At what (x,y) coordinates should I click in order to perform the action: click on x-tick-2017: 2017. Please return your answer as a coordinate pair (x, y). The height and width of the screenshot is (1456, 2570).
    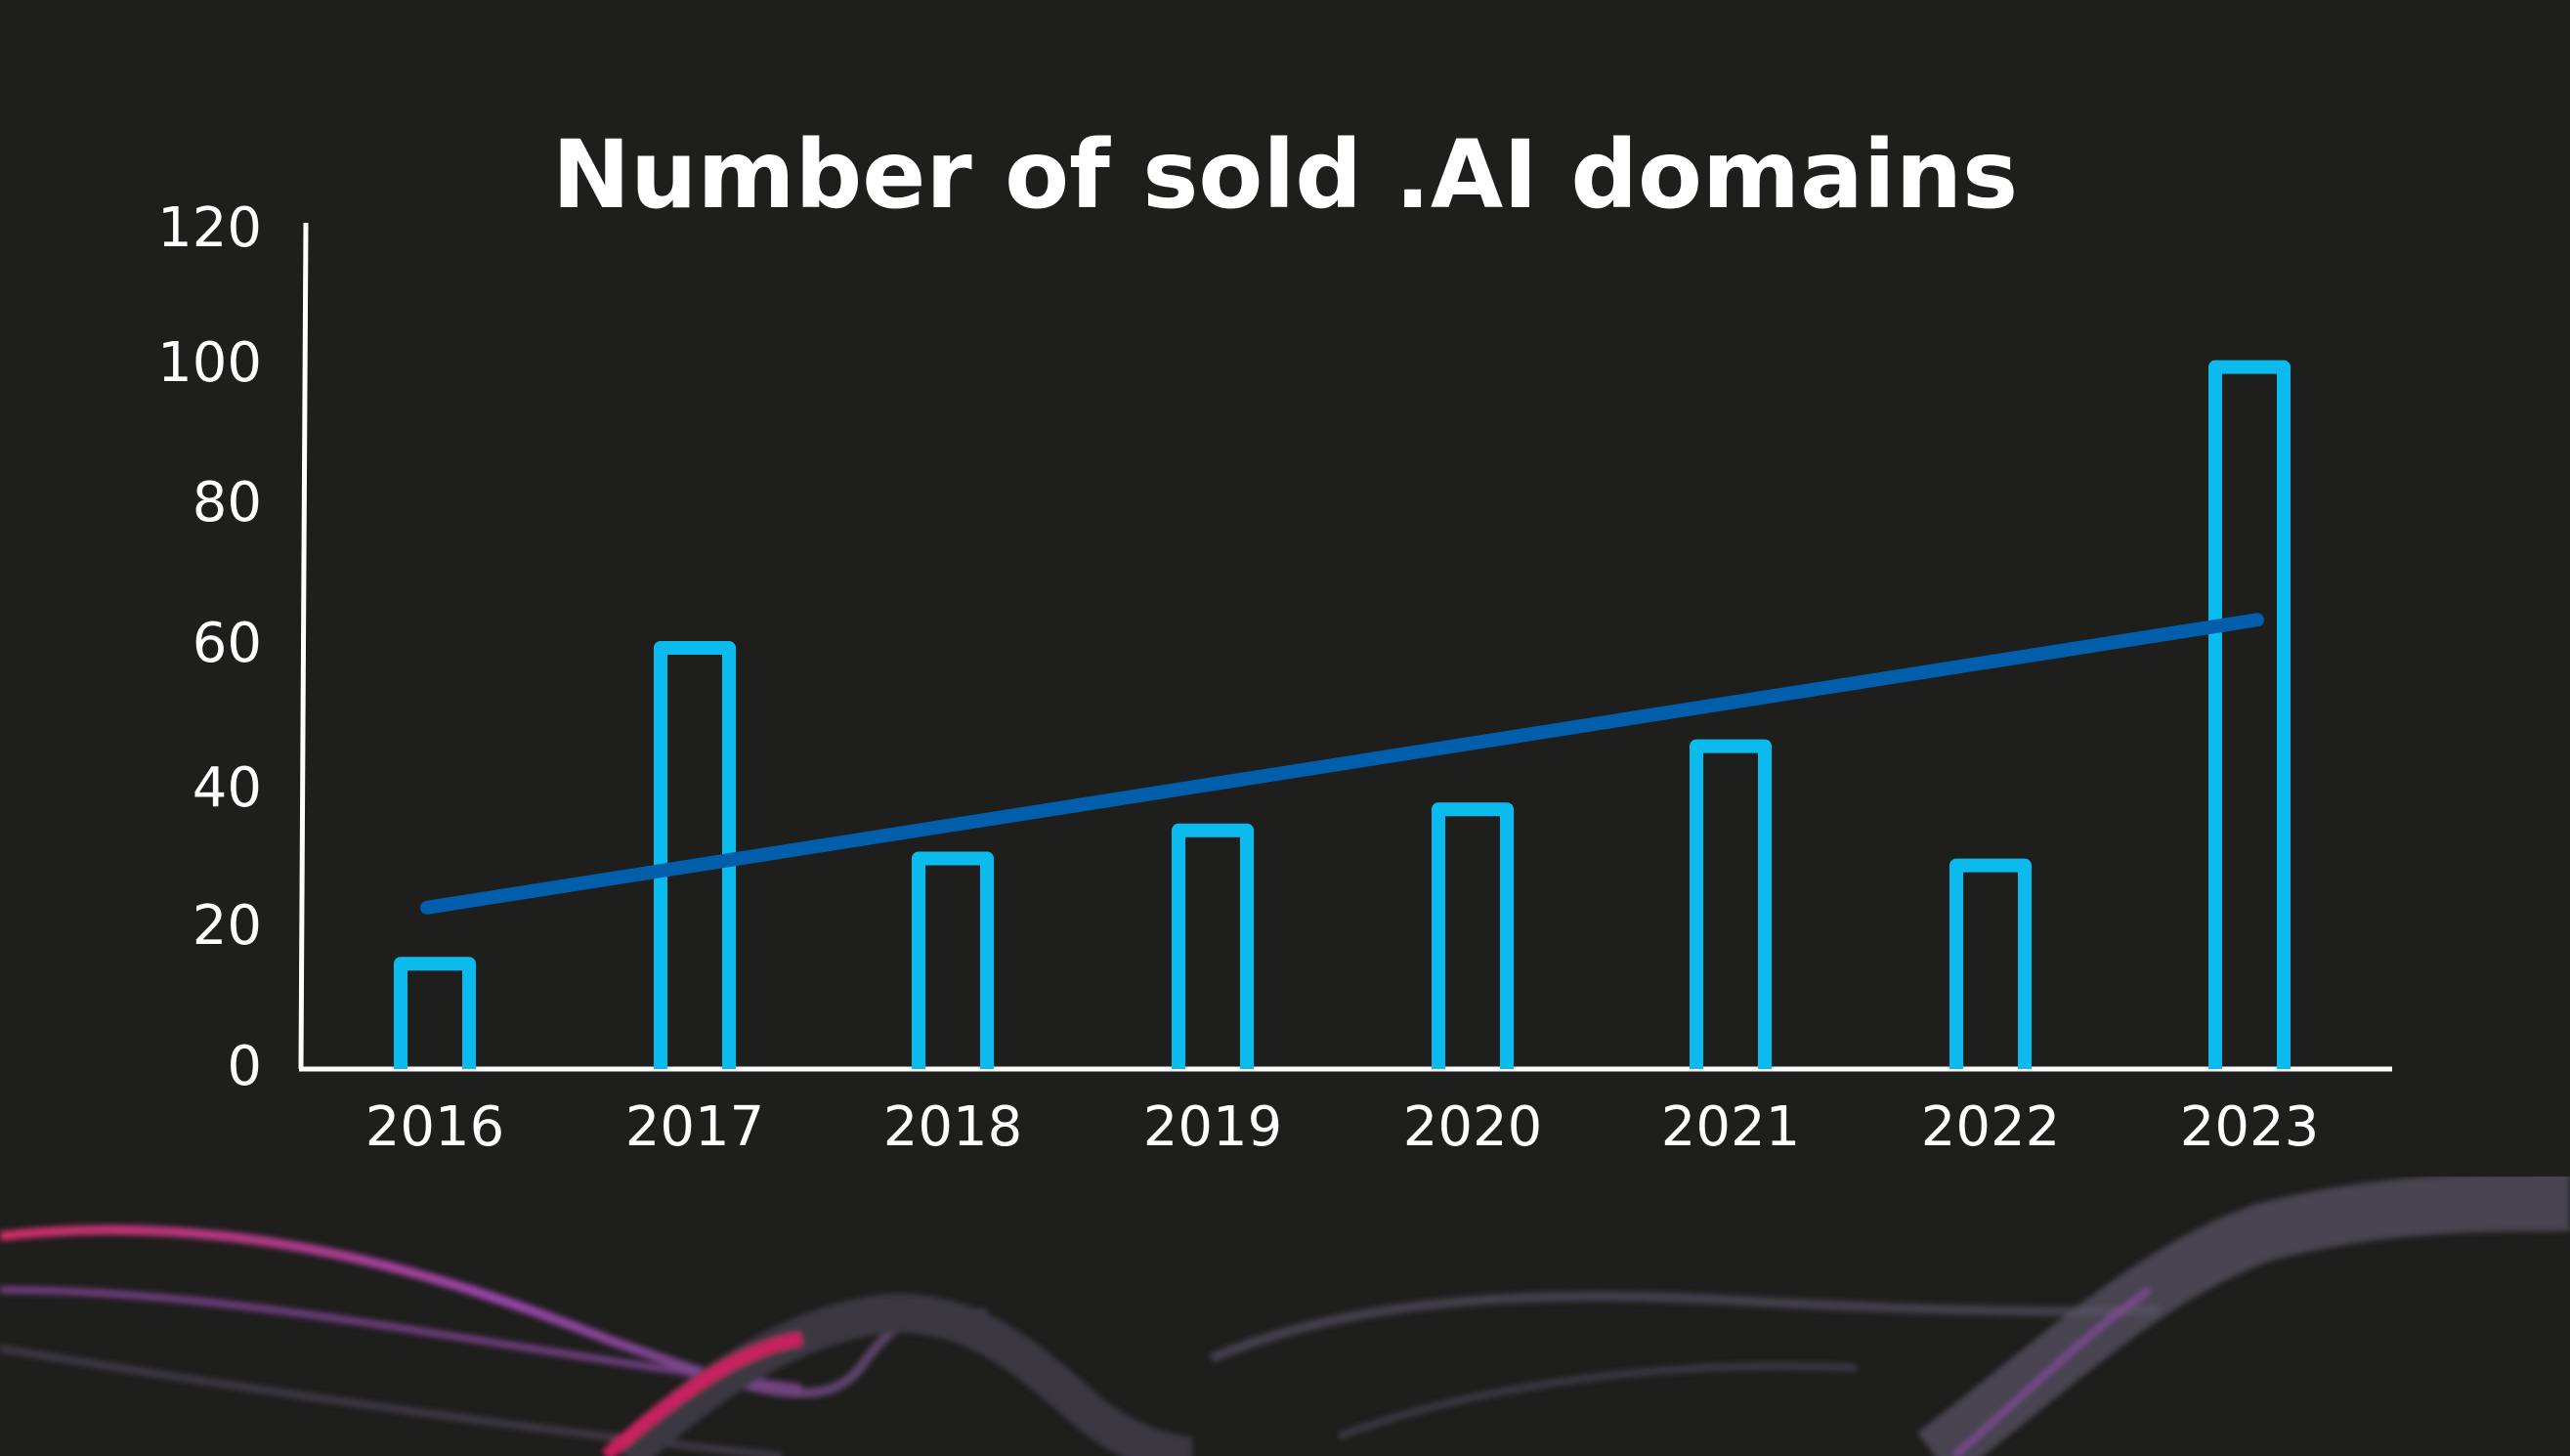
    Looking at the image, I should click on (695, 1127).